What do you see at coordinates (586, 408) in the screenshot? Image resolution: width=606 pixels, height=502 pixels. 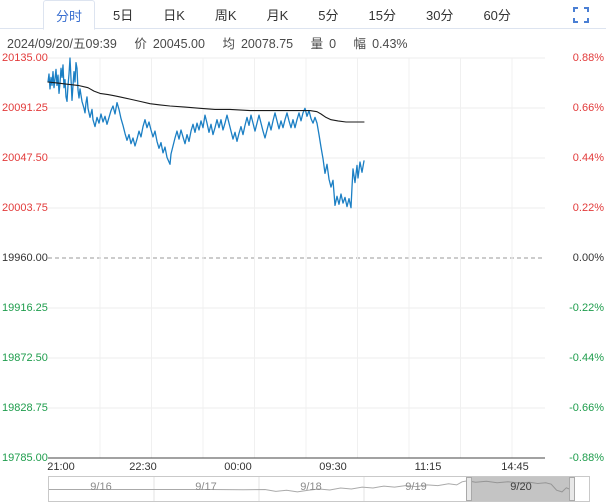 I see `y-axis-percent-label: -0.66%` at bounding box center [586, 408].